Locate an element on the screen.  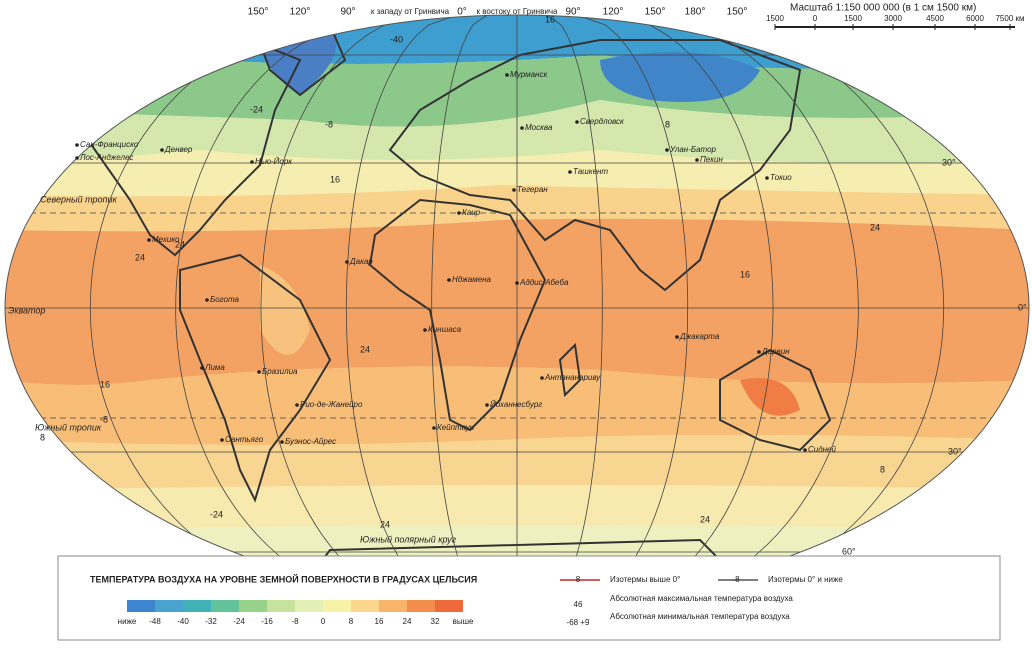
city-label: Токио is located at coordinates (781, 177).